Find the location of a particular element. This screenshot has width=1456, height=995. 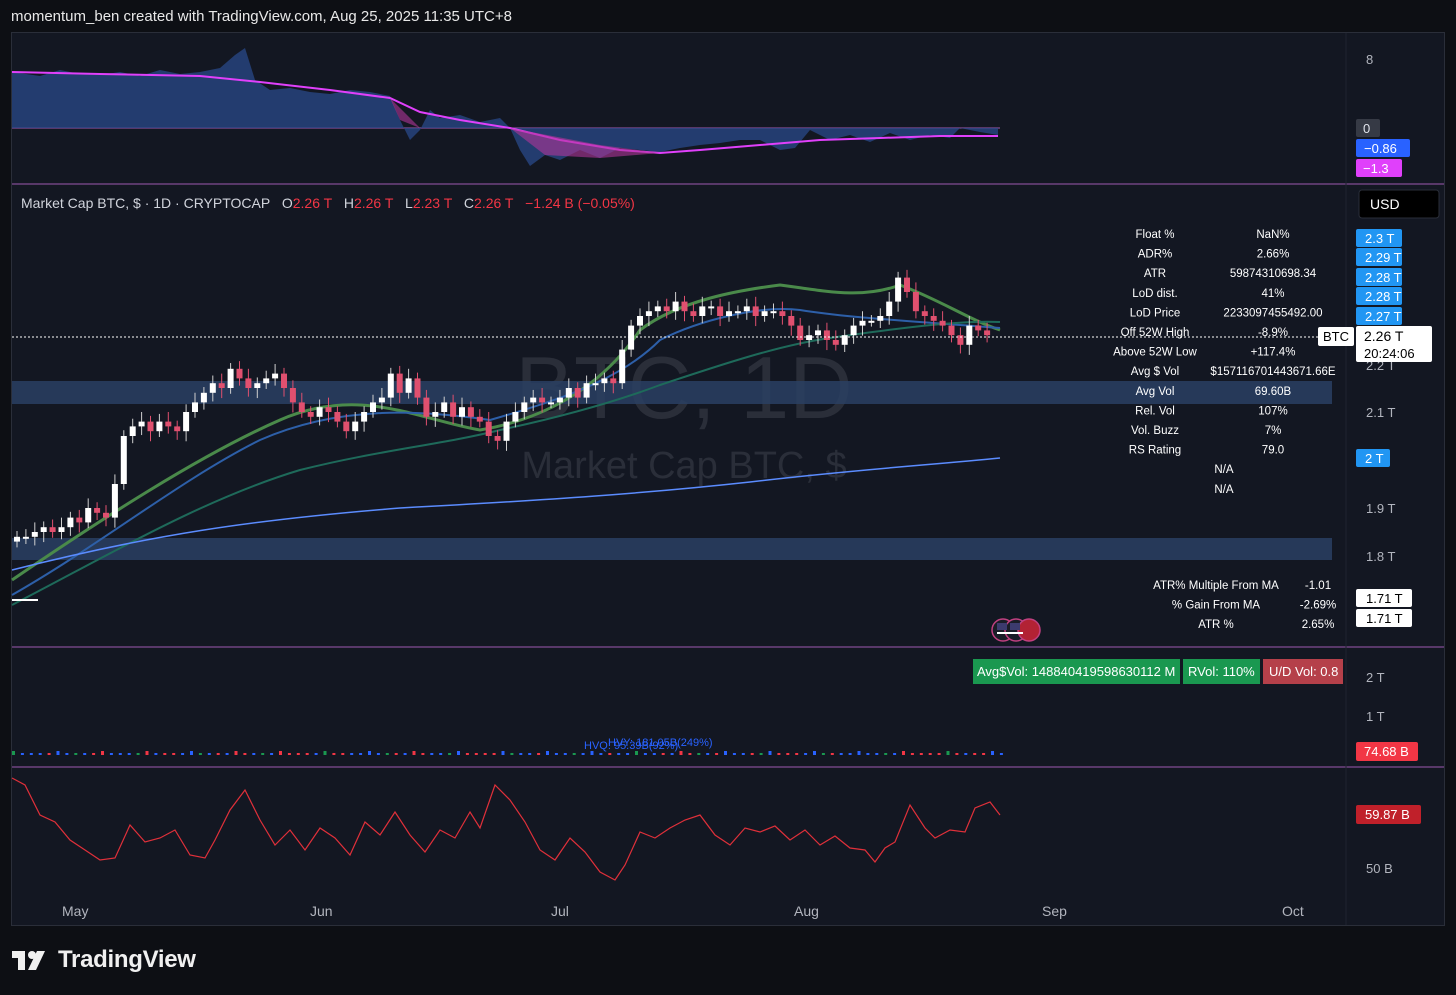

currency-button is located at coordinates (1399, 204).